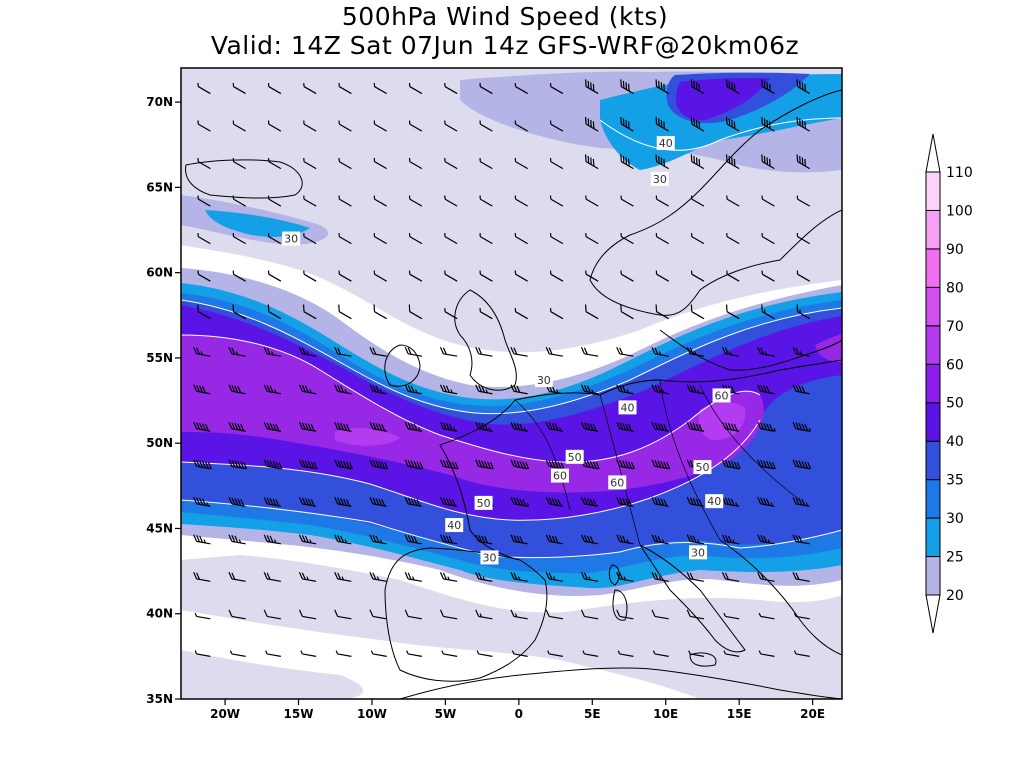  What do you see at coordinates (505, 16) in the screenshot?
I see `chart-title: 500hPa Wind Speed (kts)` at bounding box center [505, 16].